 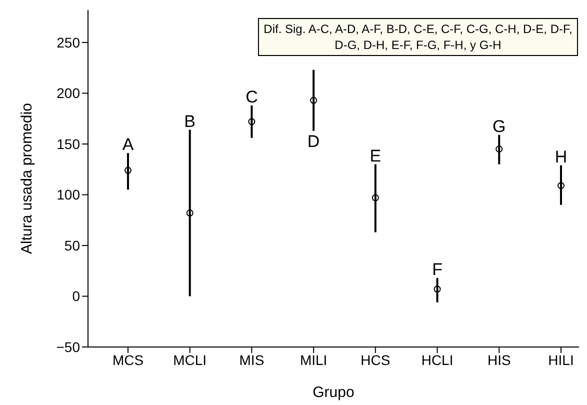 What do you see at coordinates (499, 126) in the screenshot?
I see `annotation: G` at bounding box center [499, 126].